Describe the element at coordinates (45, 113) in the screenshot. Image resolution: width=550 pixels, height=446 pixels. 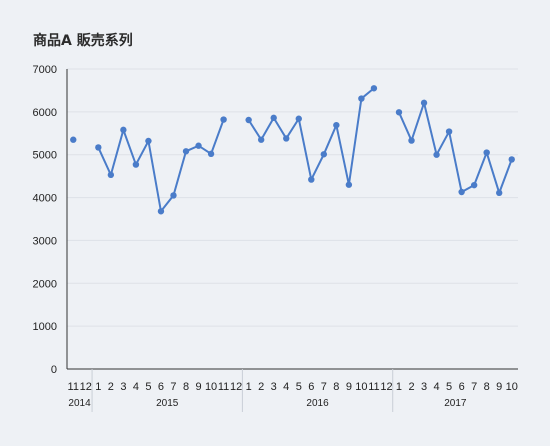
I see `y-tick-label: 6000` at that location.